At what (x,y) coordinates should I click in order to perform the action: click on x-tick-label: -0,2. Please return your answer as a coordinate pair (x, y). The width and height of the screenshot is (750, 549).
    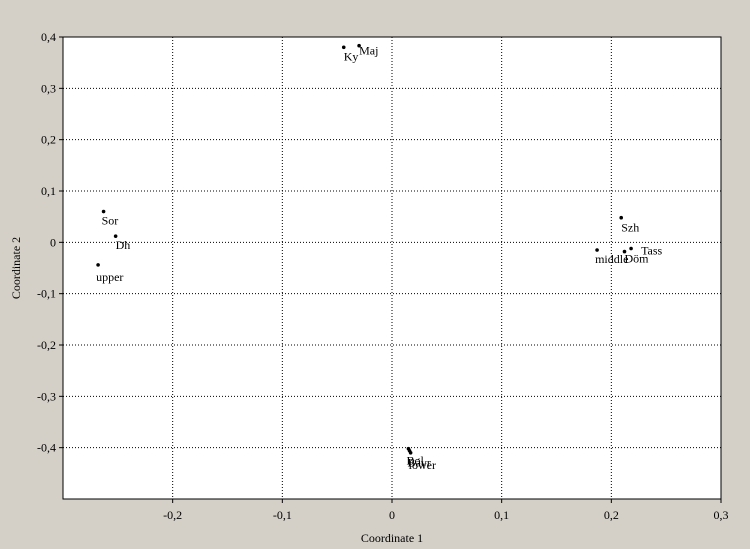
    Looking at the image, I should click on (172, 515).